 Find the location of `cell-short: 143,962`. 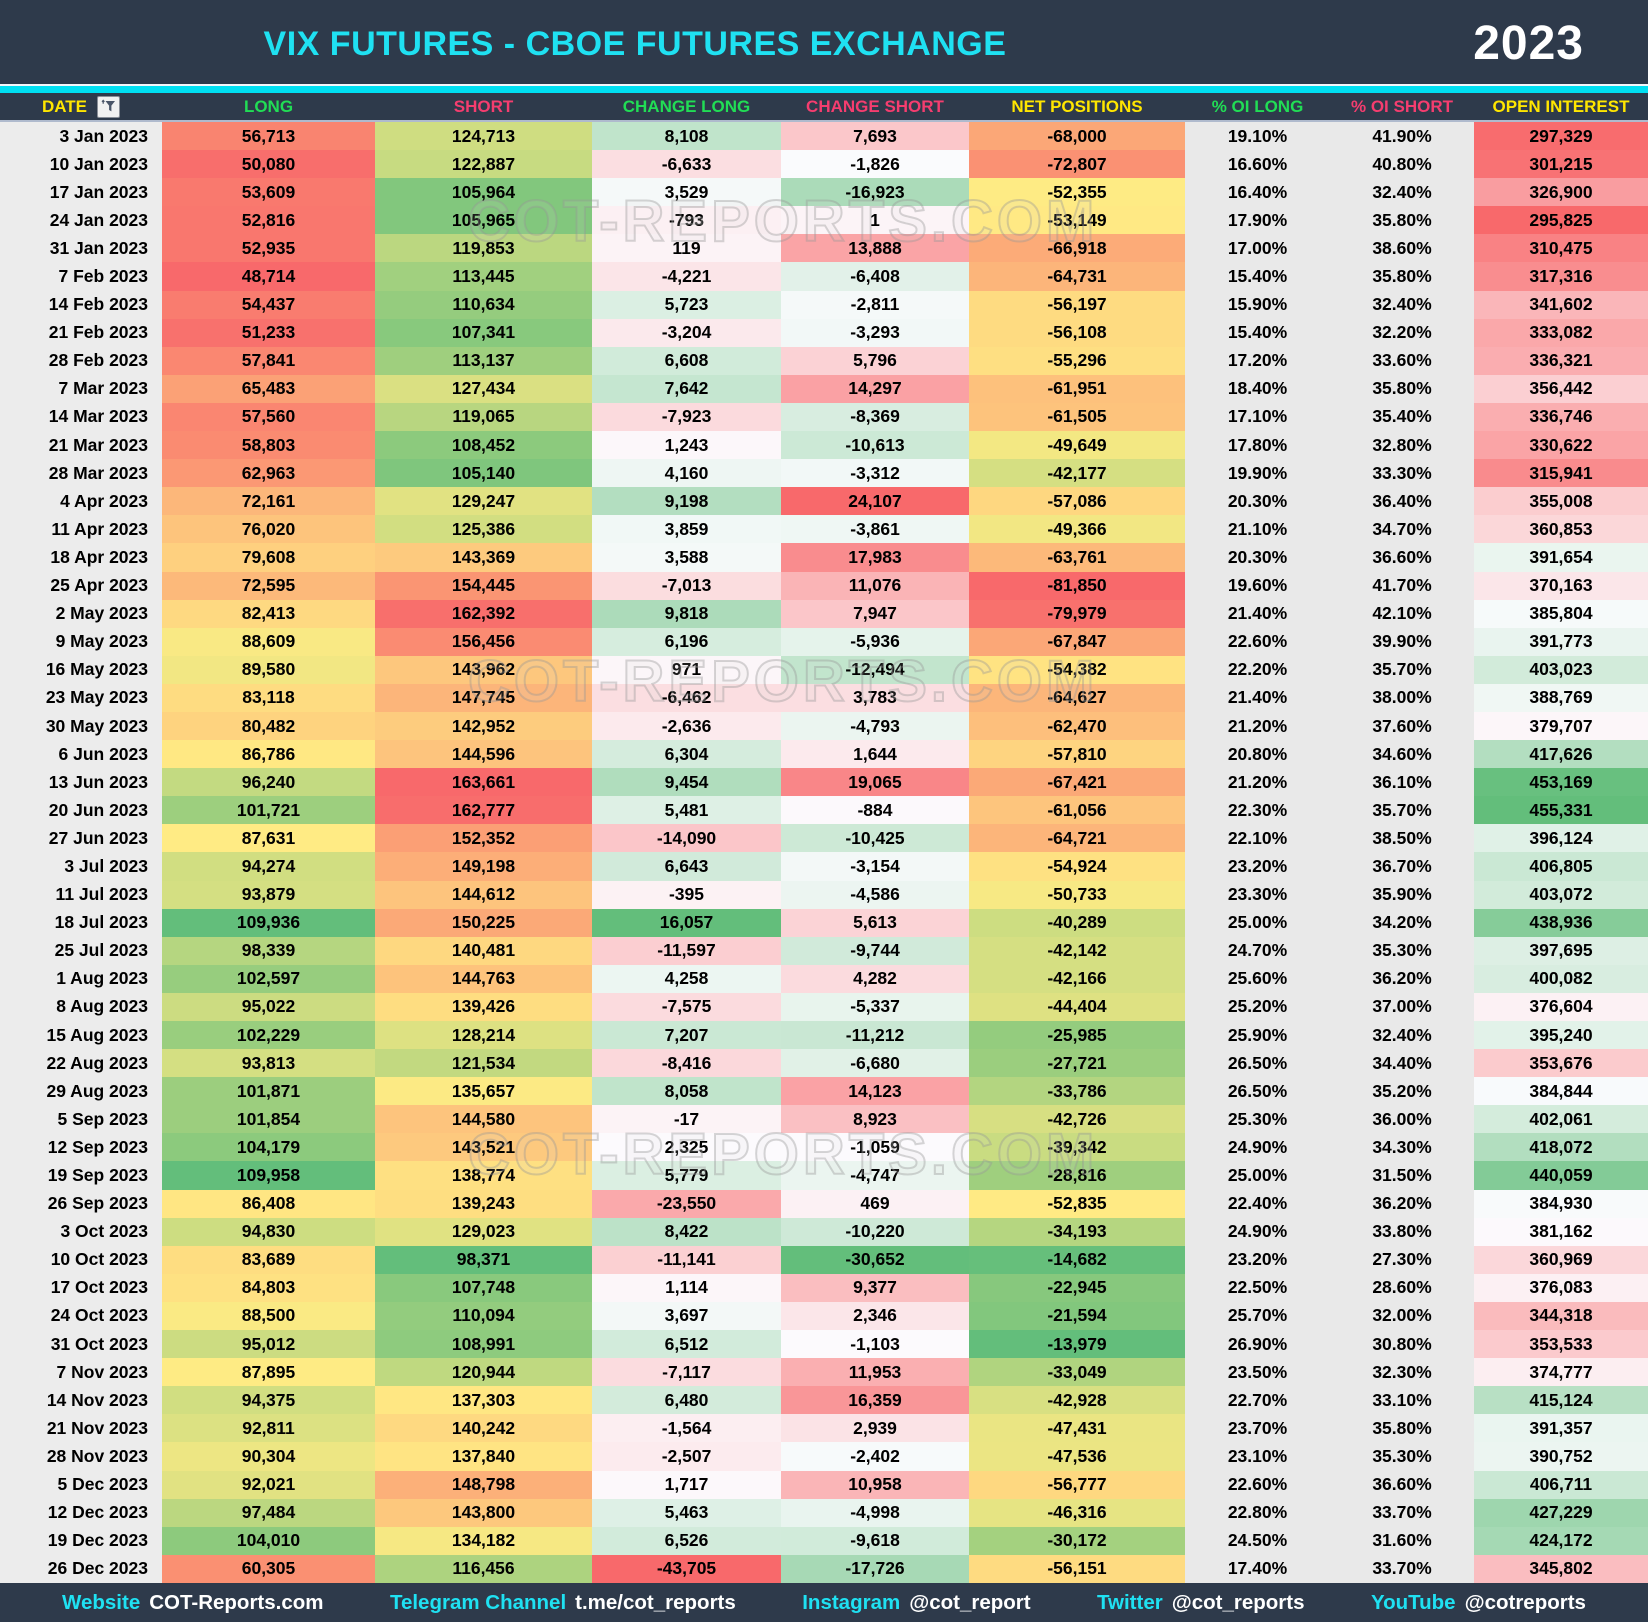

cell-short: 143,962 is located at coordinates (483, 669).